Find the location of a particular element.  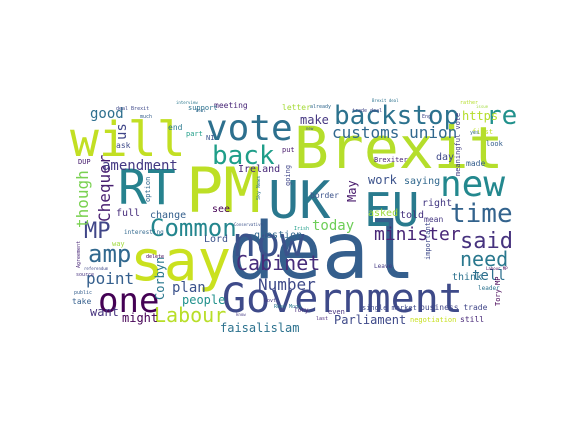

cloud-word: see is located at coordinates (221, 209).